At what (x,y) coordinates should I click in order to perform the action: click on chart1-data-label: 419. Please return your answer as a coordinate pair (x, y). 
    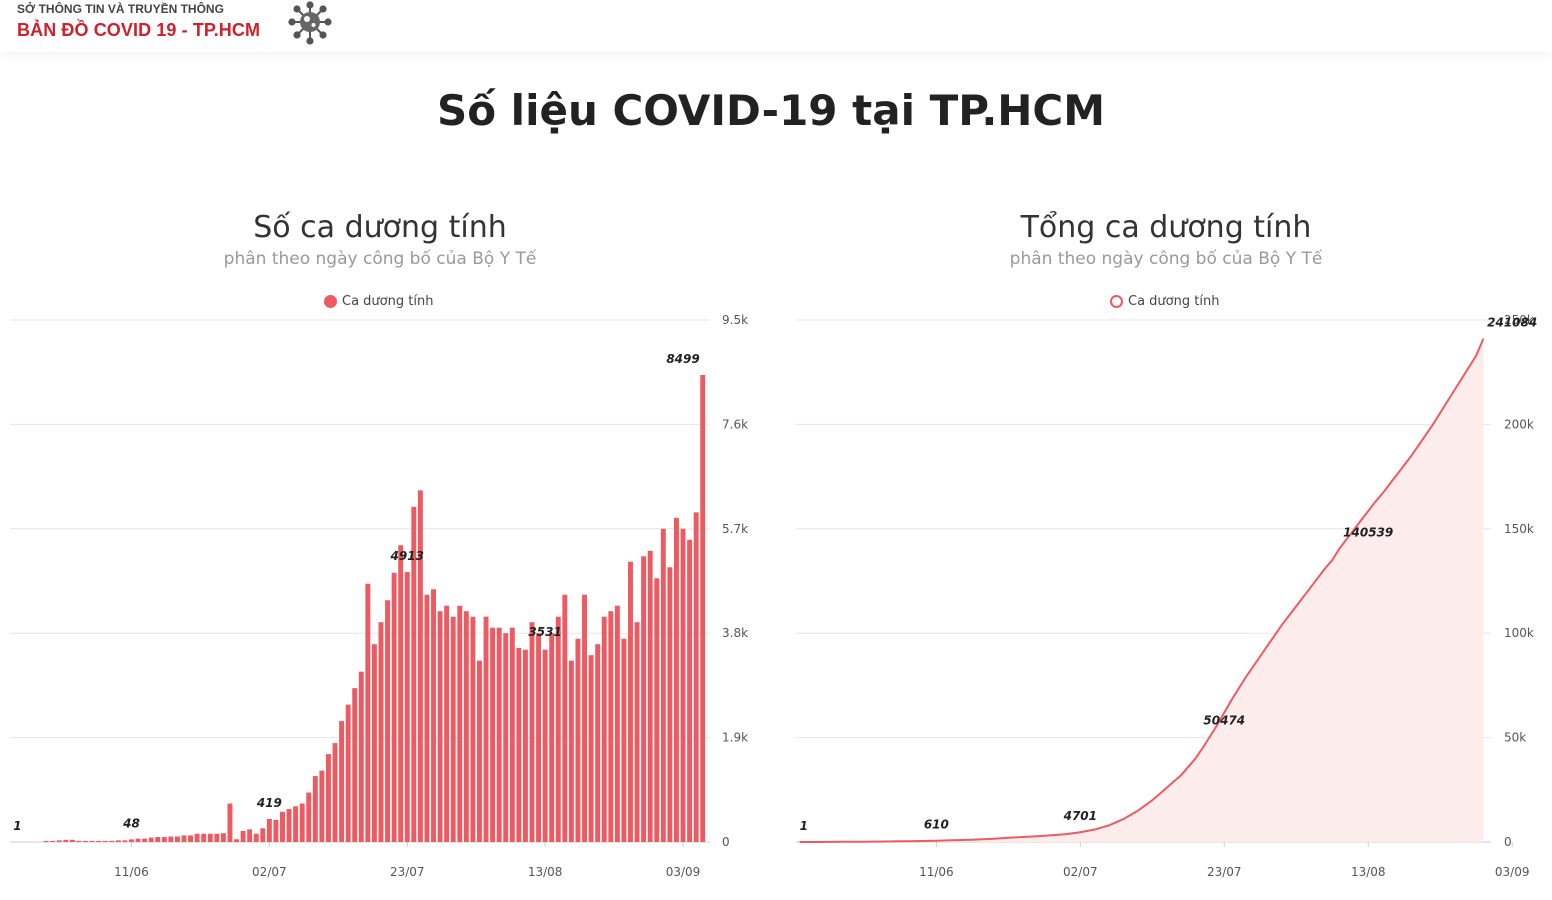
    Looking at the image, I should click on (269, 803).